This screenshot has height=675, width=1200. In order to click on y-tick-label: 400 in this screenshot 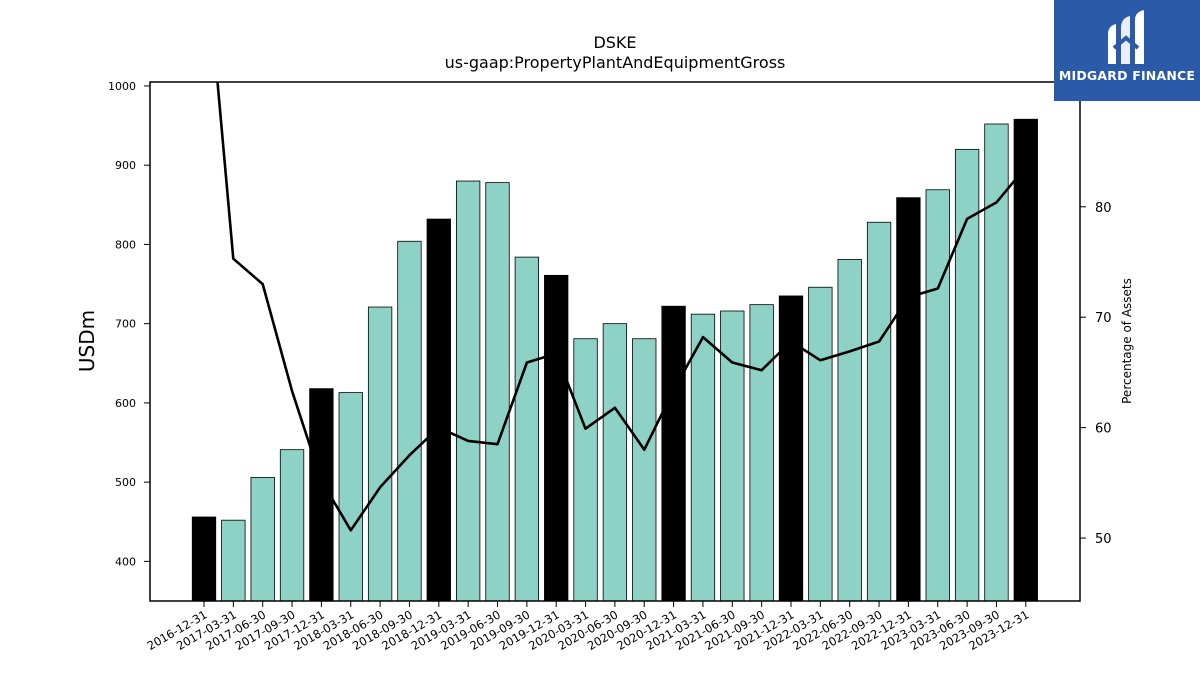, I will do `click(125, 561)`.